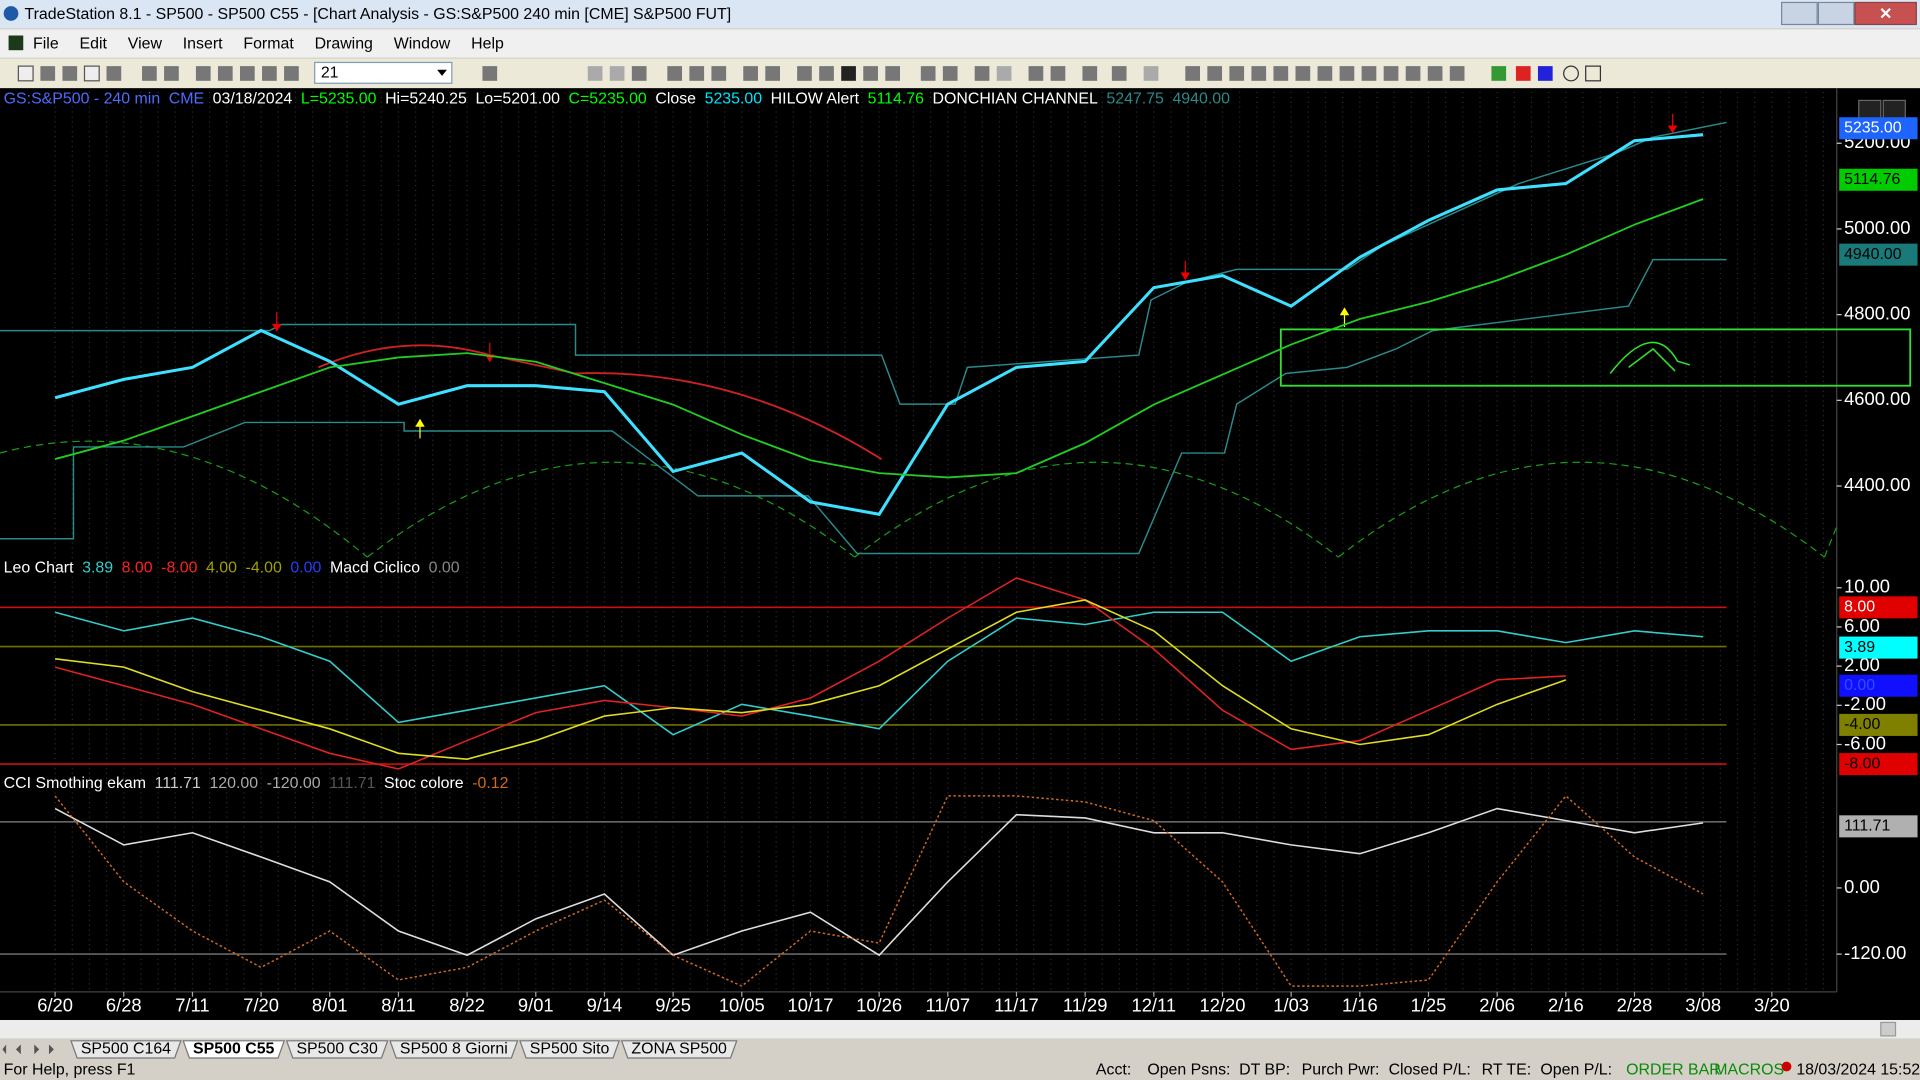 This screenshot has width=1920, height=1080. I want to click on menu-item: Drawing, so click(344, 43).